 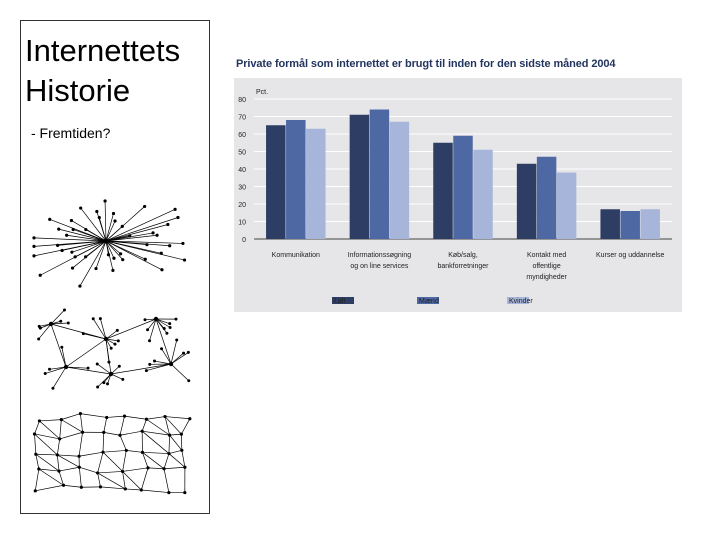 I want to click on network-diagrams, so click(x=112, y=347).